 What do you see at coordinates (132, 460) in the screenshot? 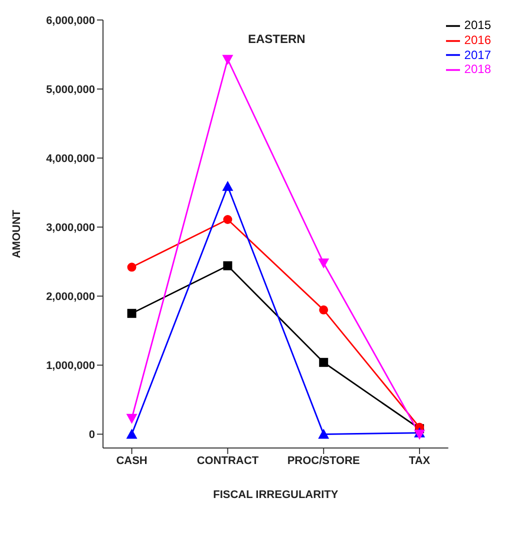
I see `x-tick-label: CASH` at bounding box center [132, 460].